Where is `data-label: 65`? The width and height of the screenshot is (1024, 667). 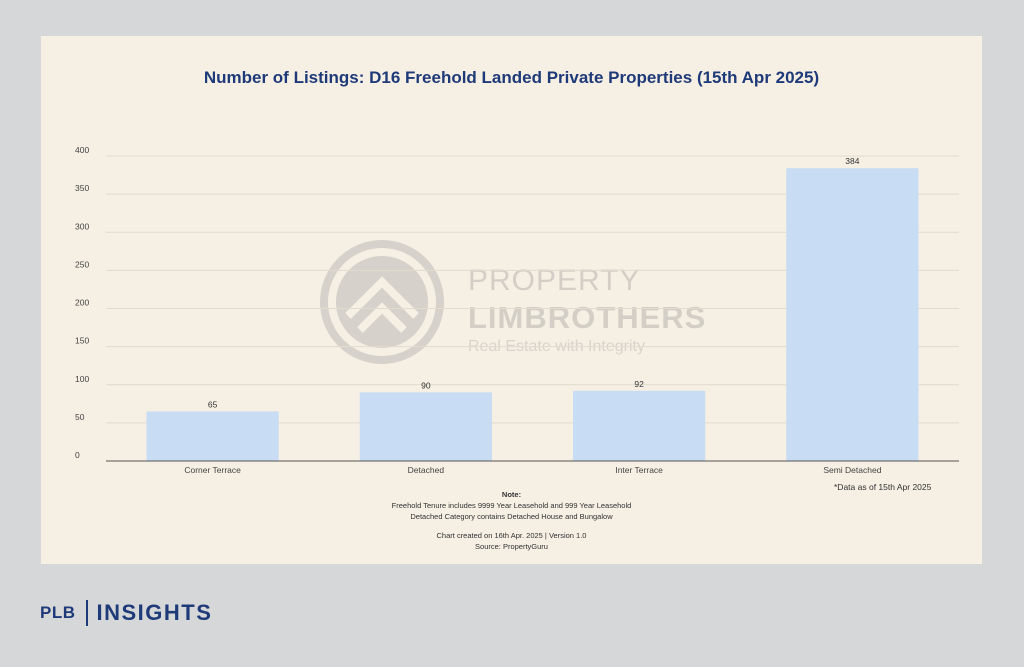
data-label: 65 is located at coordinates (213, 404).